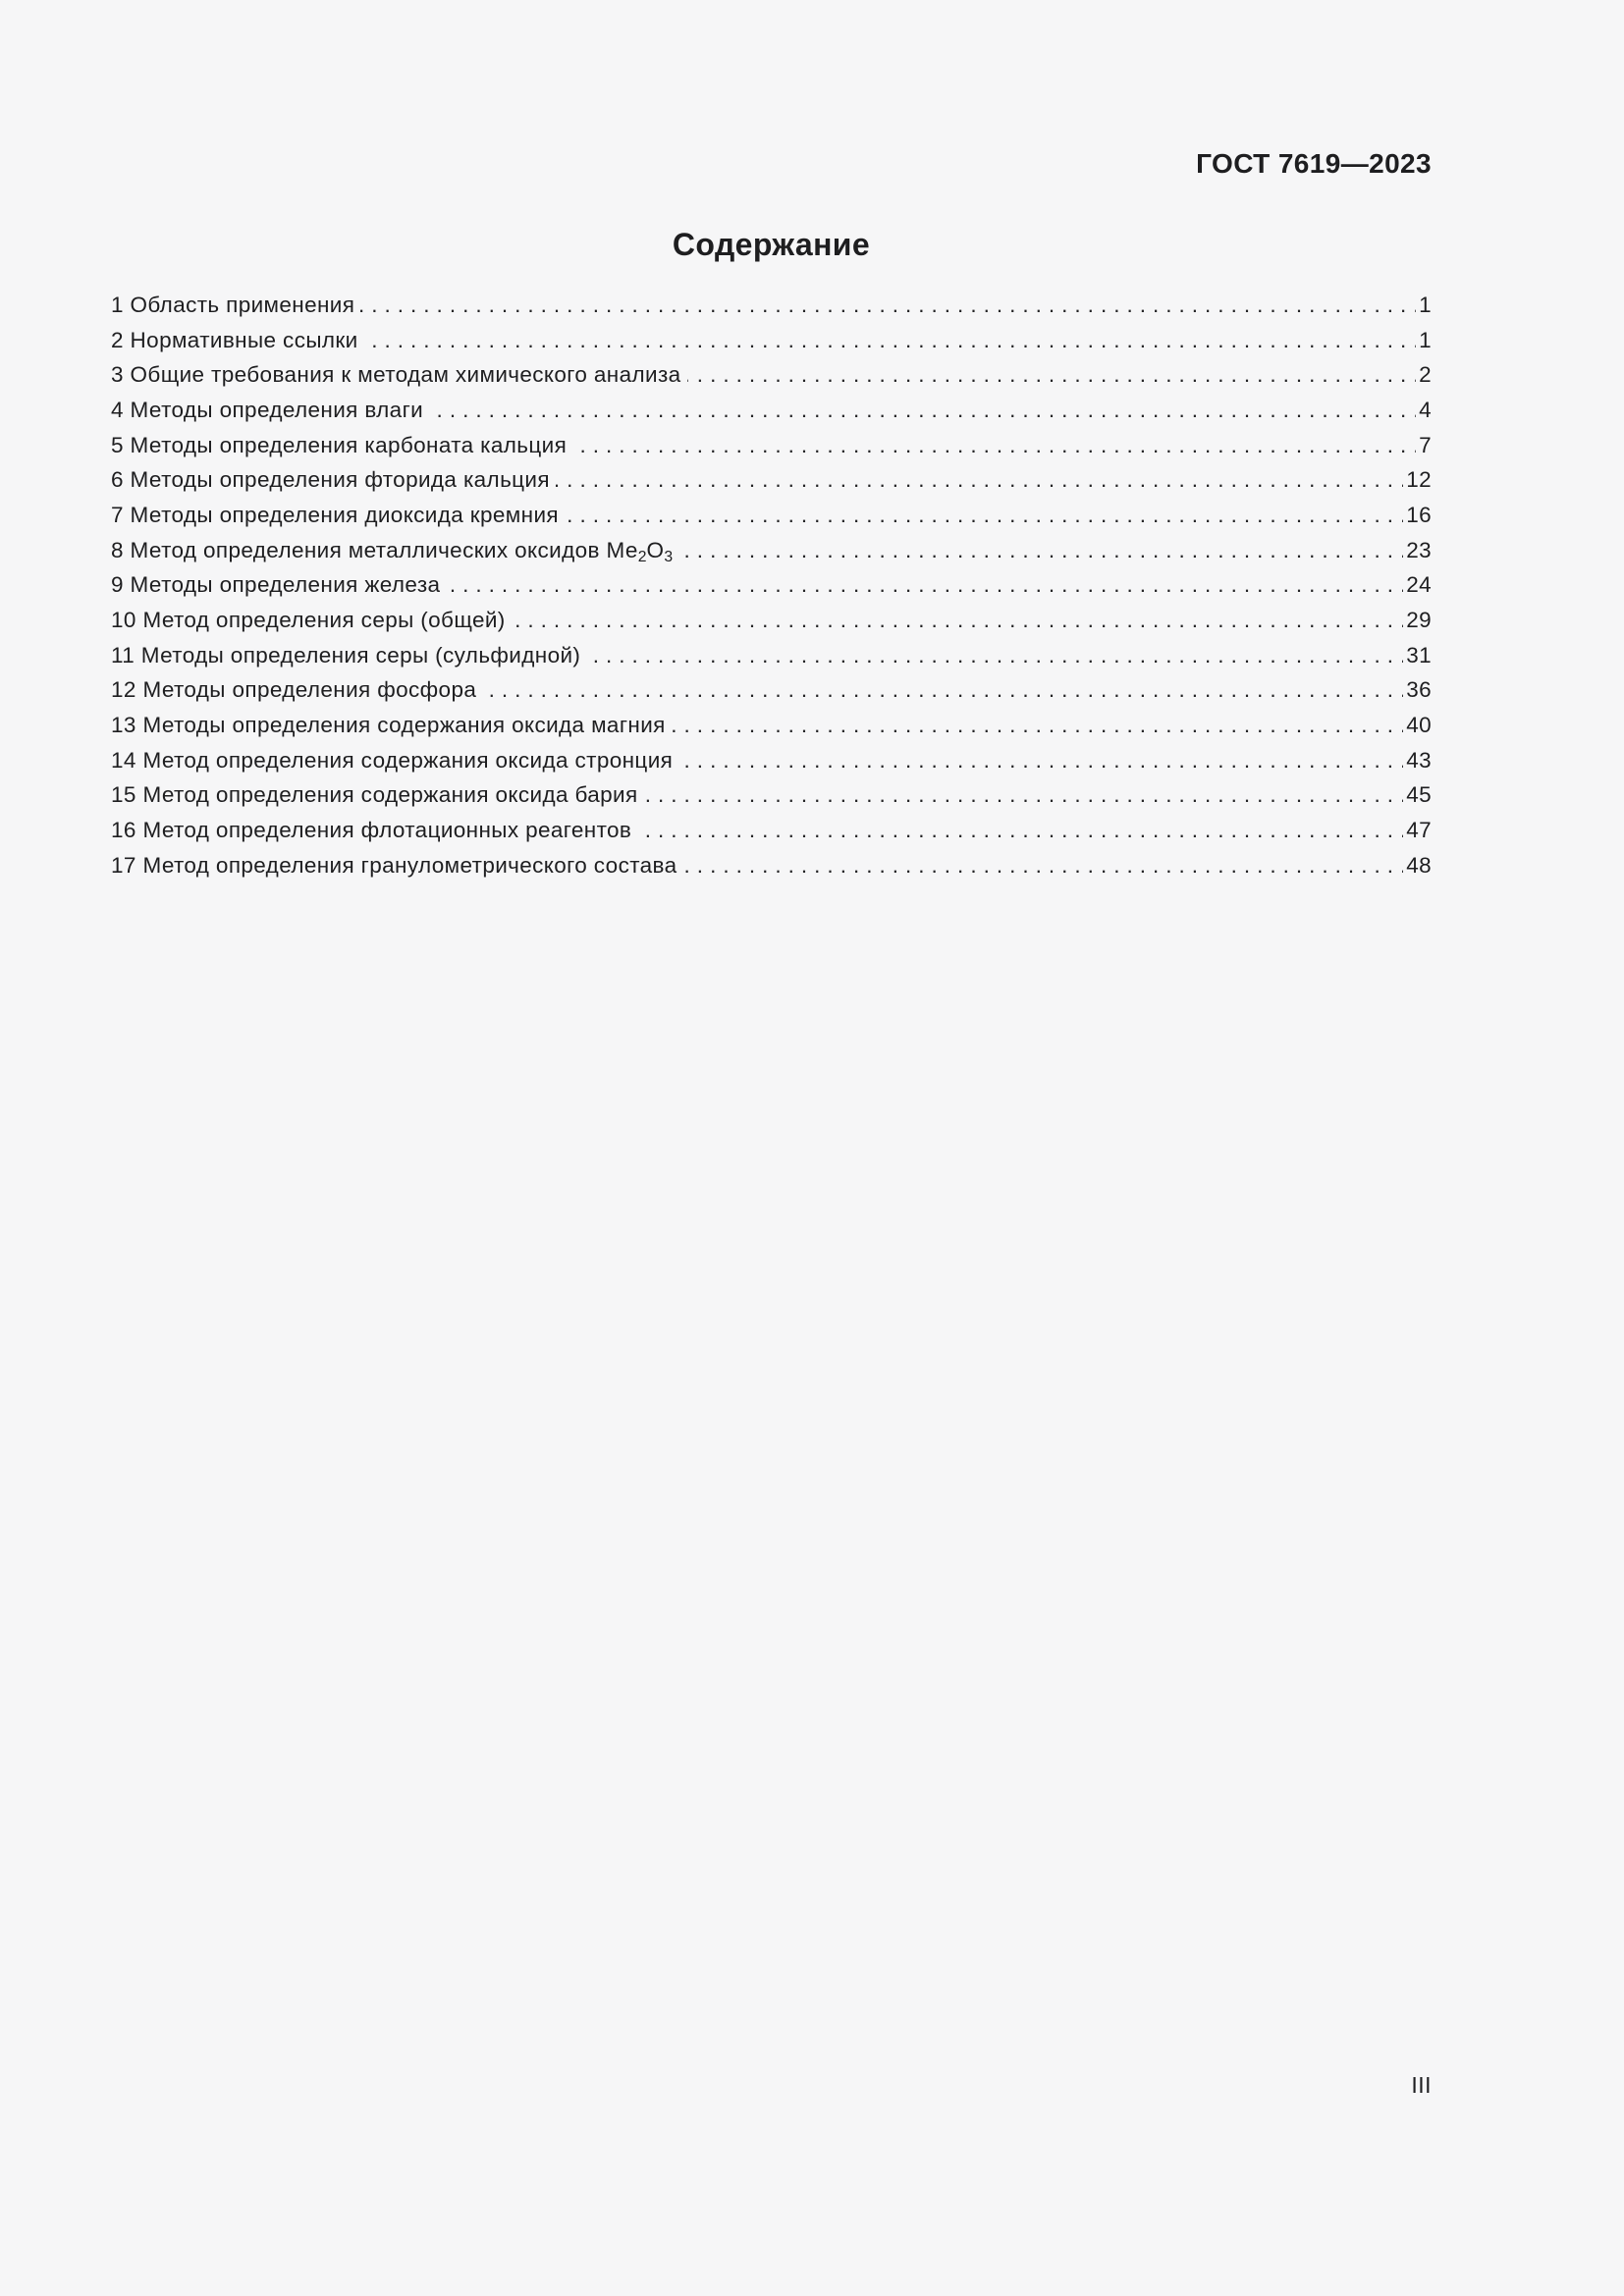  What do you see at coordinates (1417, 550) in the screenshot?
I see `toc-entry-page: 23` at bounding box center [1417, 550].